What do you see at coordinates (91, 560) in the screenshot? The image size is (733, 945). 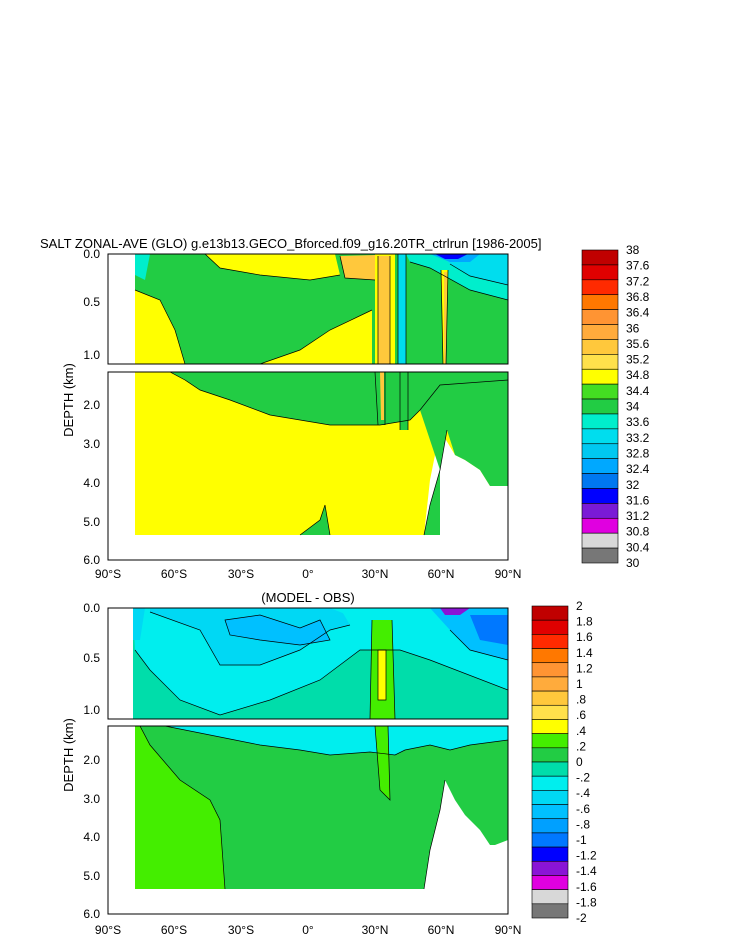 I see `y-tick-label: 6.0` at bounding box center [91, 560].